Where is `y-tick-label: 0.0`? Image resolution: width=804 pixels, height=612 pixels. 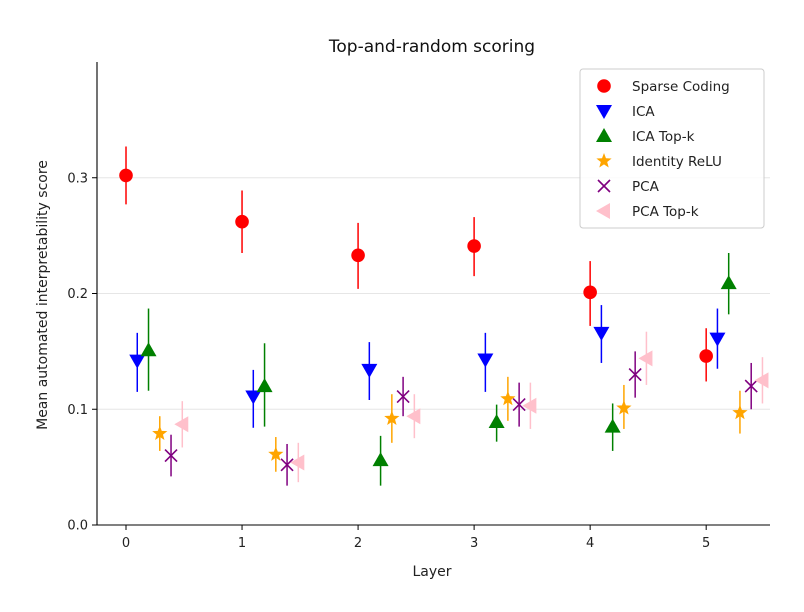 y-tick-label: 0.0 is located at coordinates (77, 526).